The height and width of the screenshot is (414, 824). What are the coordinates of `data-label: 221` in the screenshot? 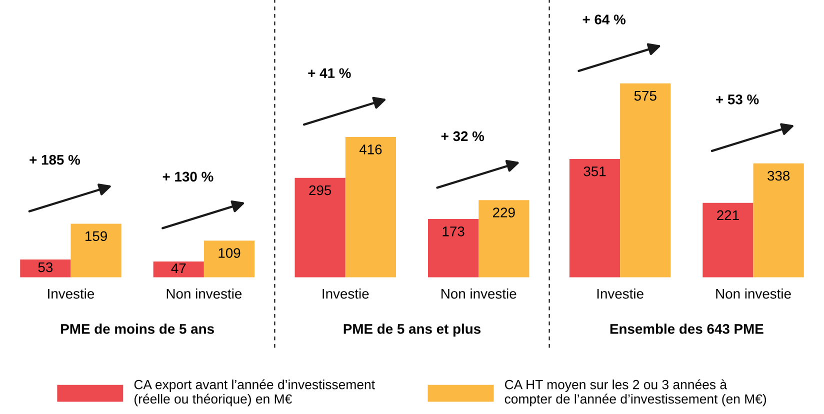 It's located at (728, 215).